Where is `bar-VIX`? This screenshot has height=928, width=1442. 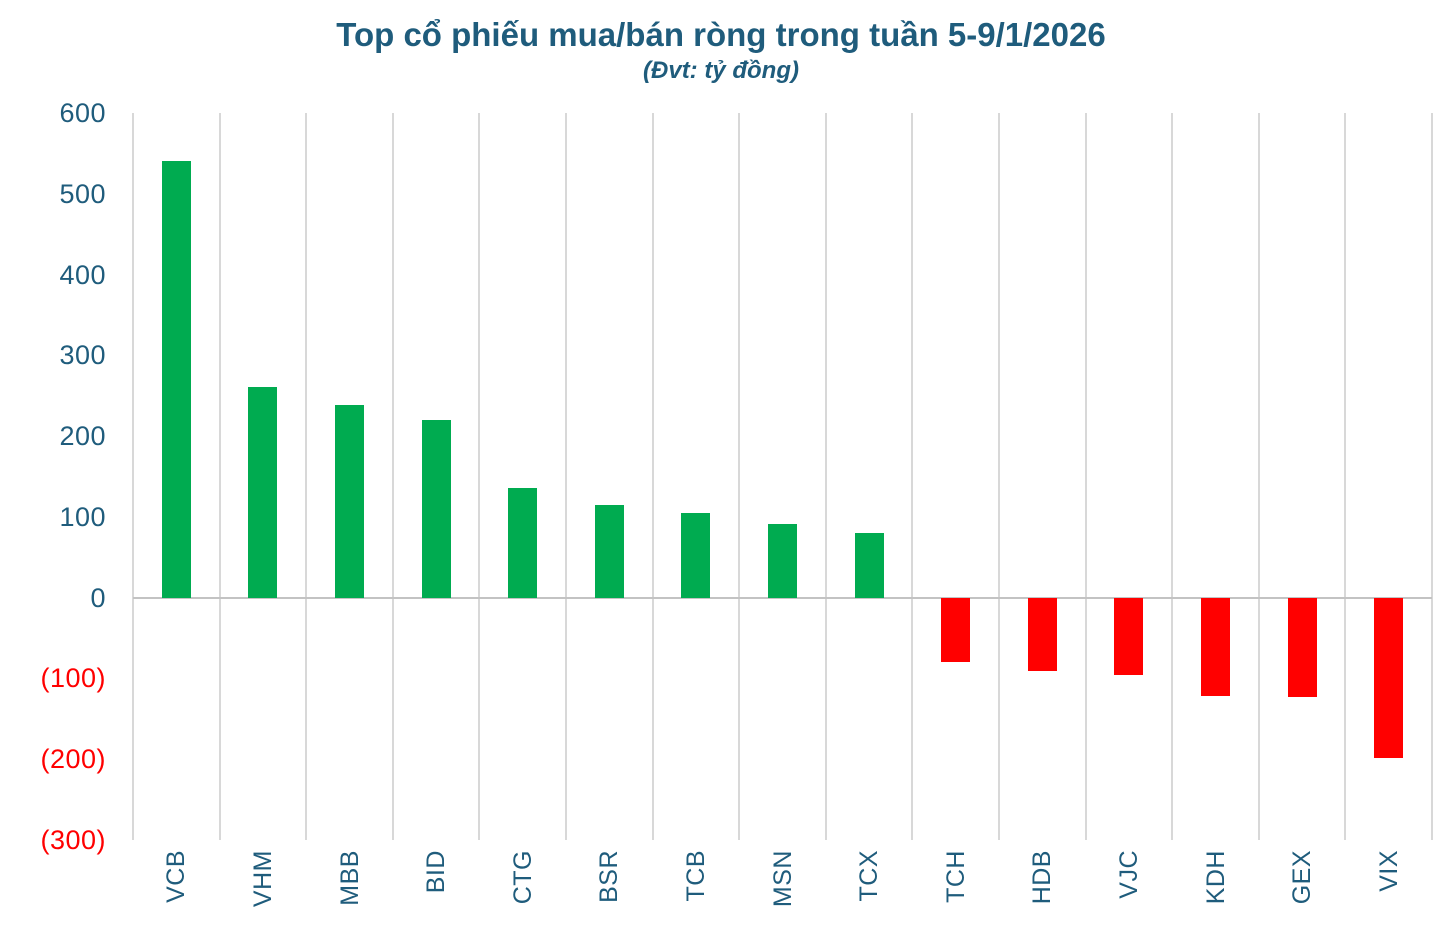
bar-VIX is located at coordinates (1389, 677).